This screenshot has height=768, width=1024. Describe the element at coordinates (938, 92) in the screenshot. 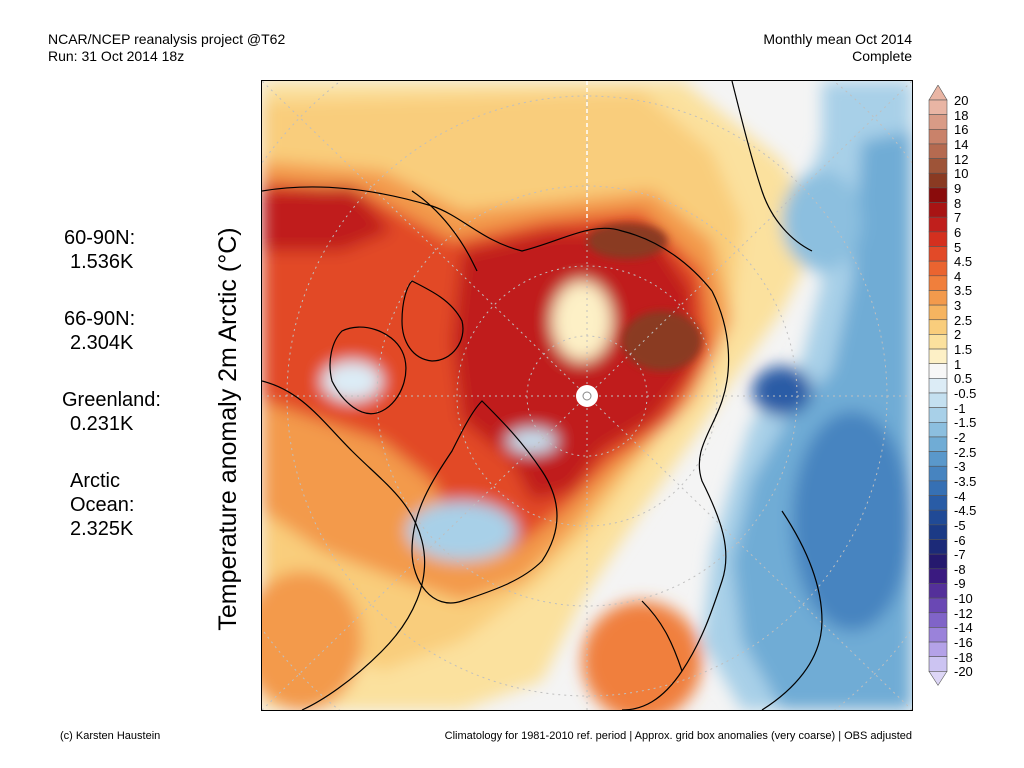

I see `colorbar-top-arrow` at that location.